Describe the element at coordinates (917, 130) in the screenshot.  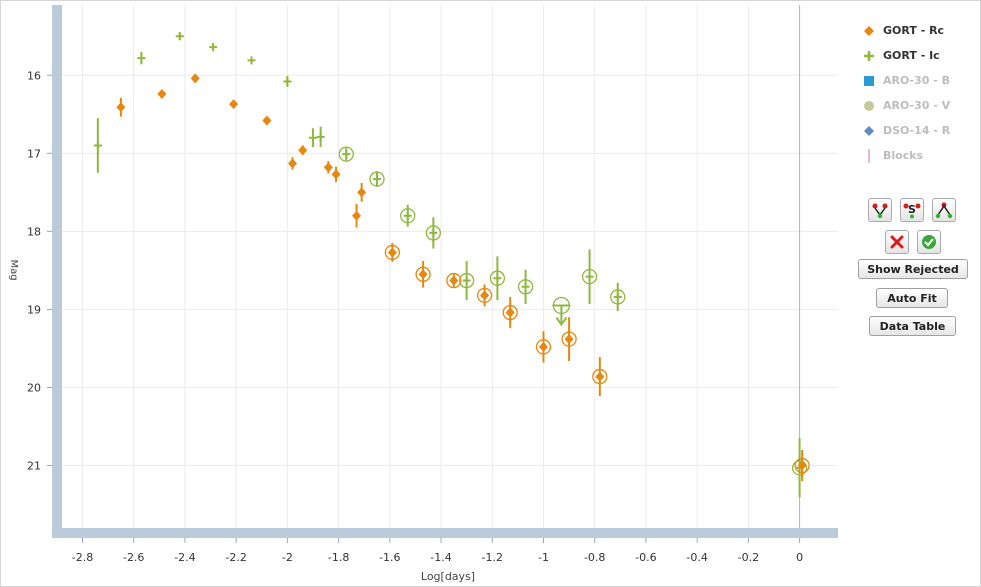
I see `legend-item-dso14-r: DSO-14 - R` at that location.